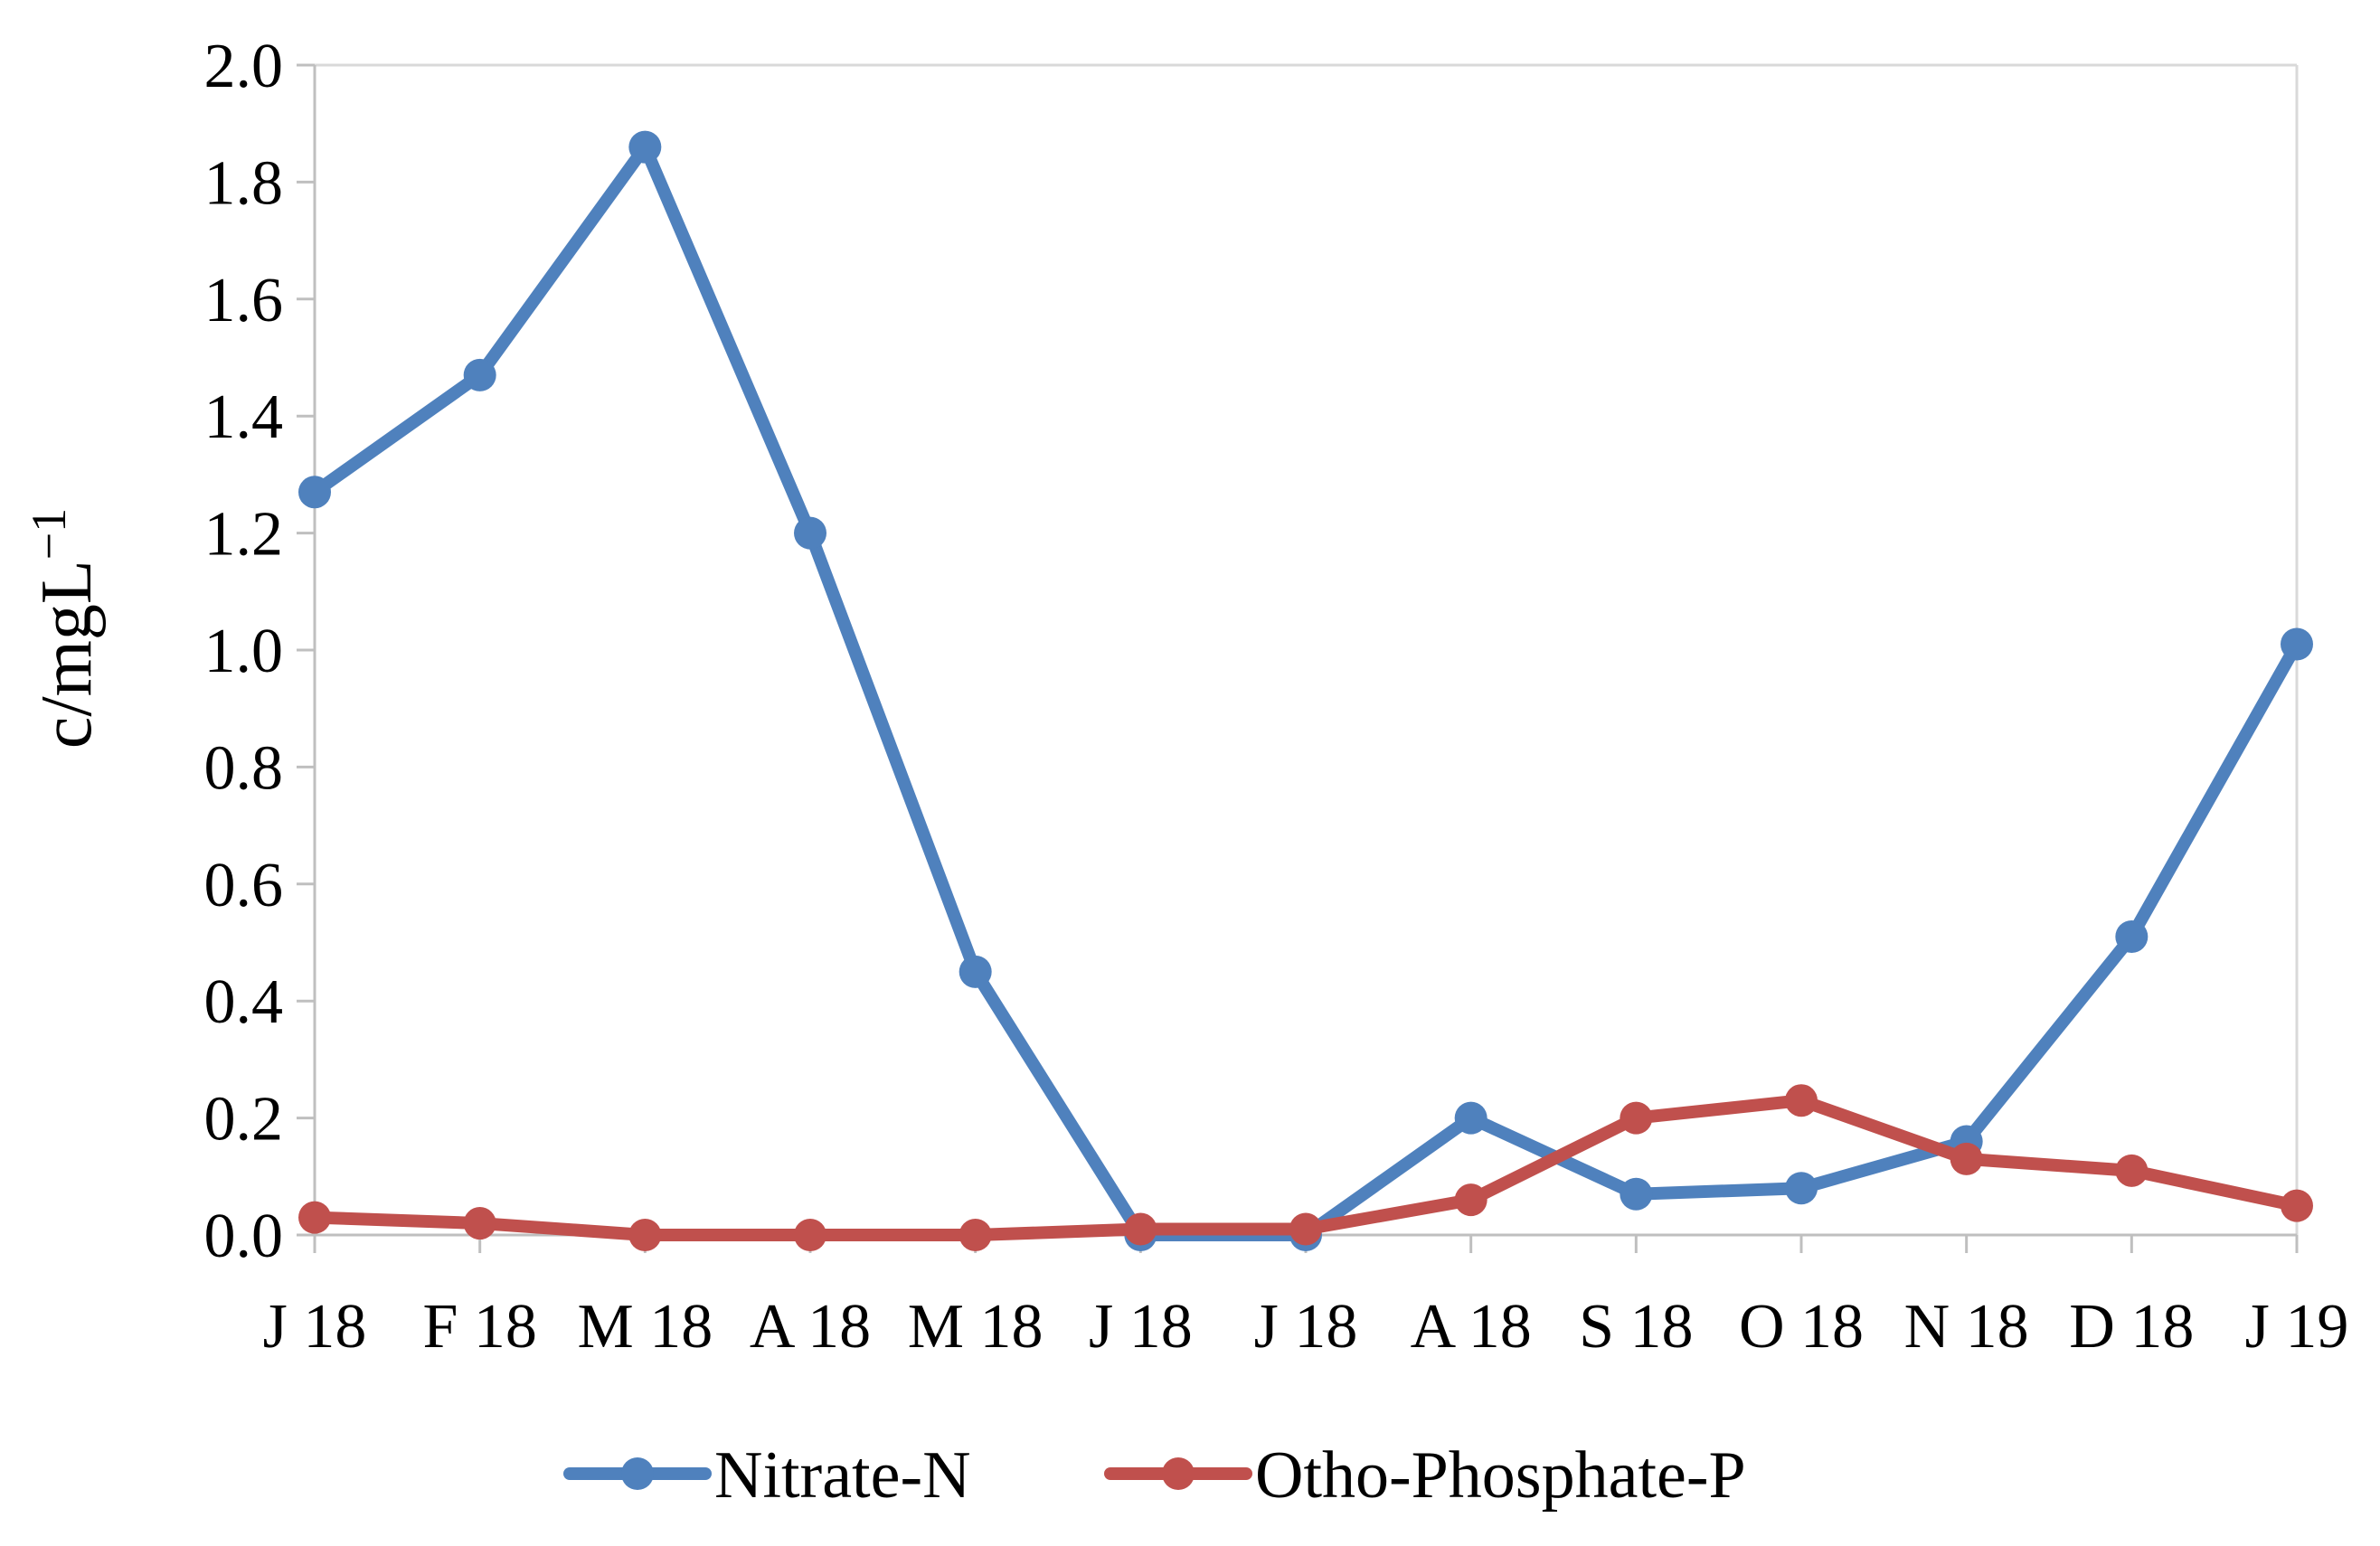 This screenshot has width=2380, height=1546. What do you see at coordinates (843, 1475) in the screenshot?
I see `legend-label: Nitrate-N` at bounding box center [843, 1475].